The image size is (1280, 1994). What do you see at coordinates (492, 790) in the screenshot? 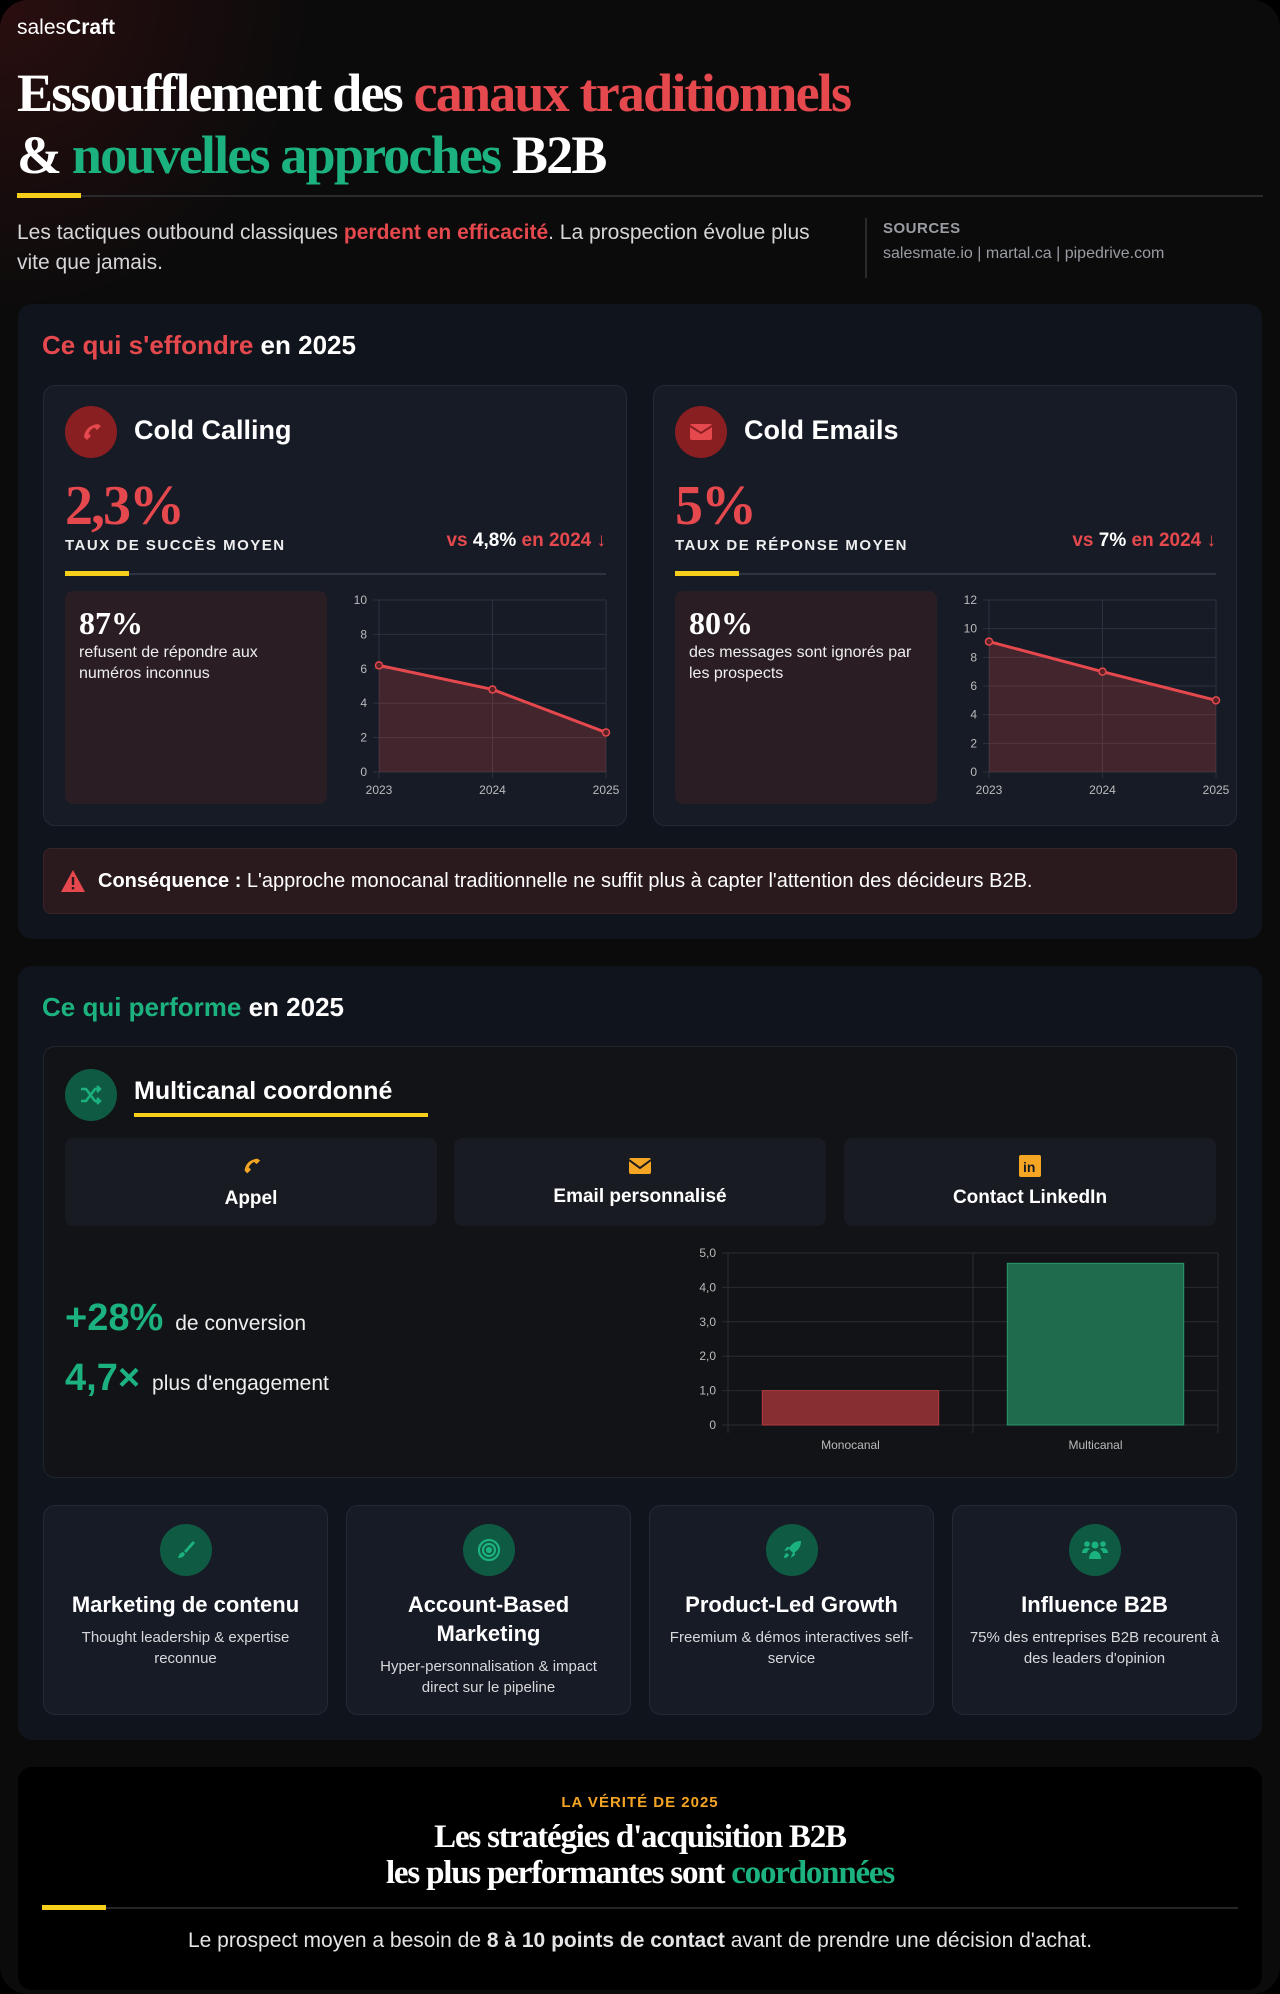
I see `x-tick-label: 2024` at bounding box center [492, 790].